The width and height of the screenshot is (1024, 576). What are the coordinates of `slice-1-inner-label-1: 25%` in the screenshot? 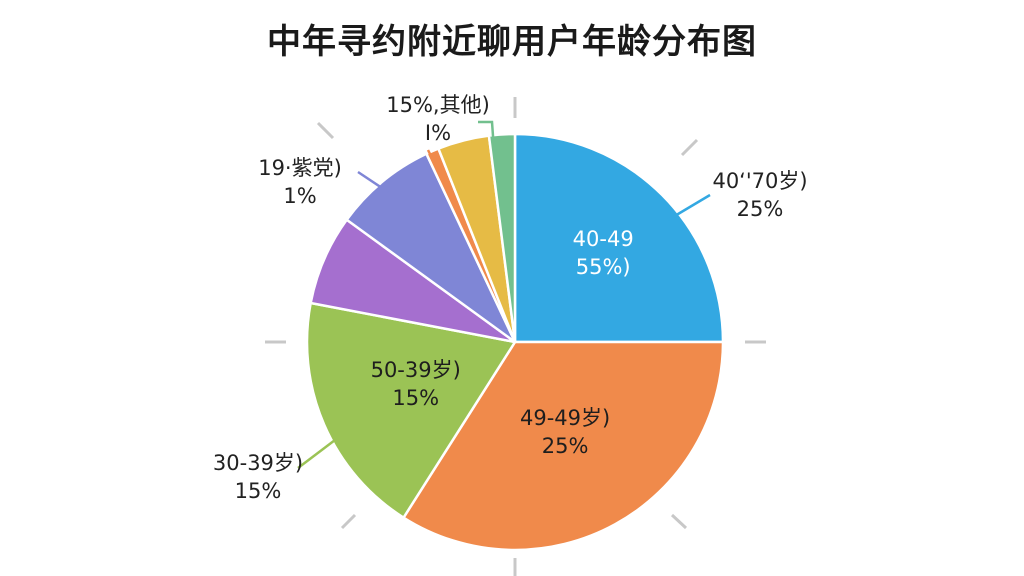 It's located at (565, 446).